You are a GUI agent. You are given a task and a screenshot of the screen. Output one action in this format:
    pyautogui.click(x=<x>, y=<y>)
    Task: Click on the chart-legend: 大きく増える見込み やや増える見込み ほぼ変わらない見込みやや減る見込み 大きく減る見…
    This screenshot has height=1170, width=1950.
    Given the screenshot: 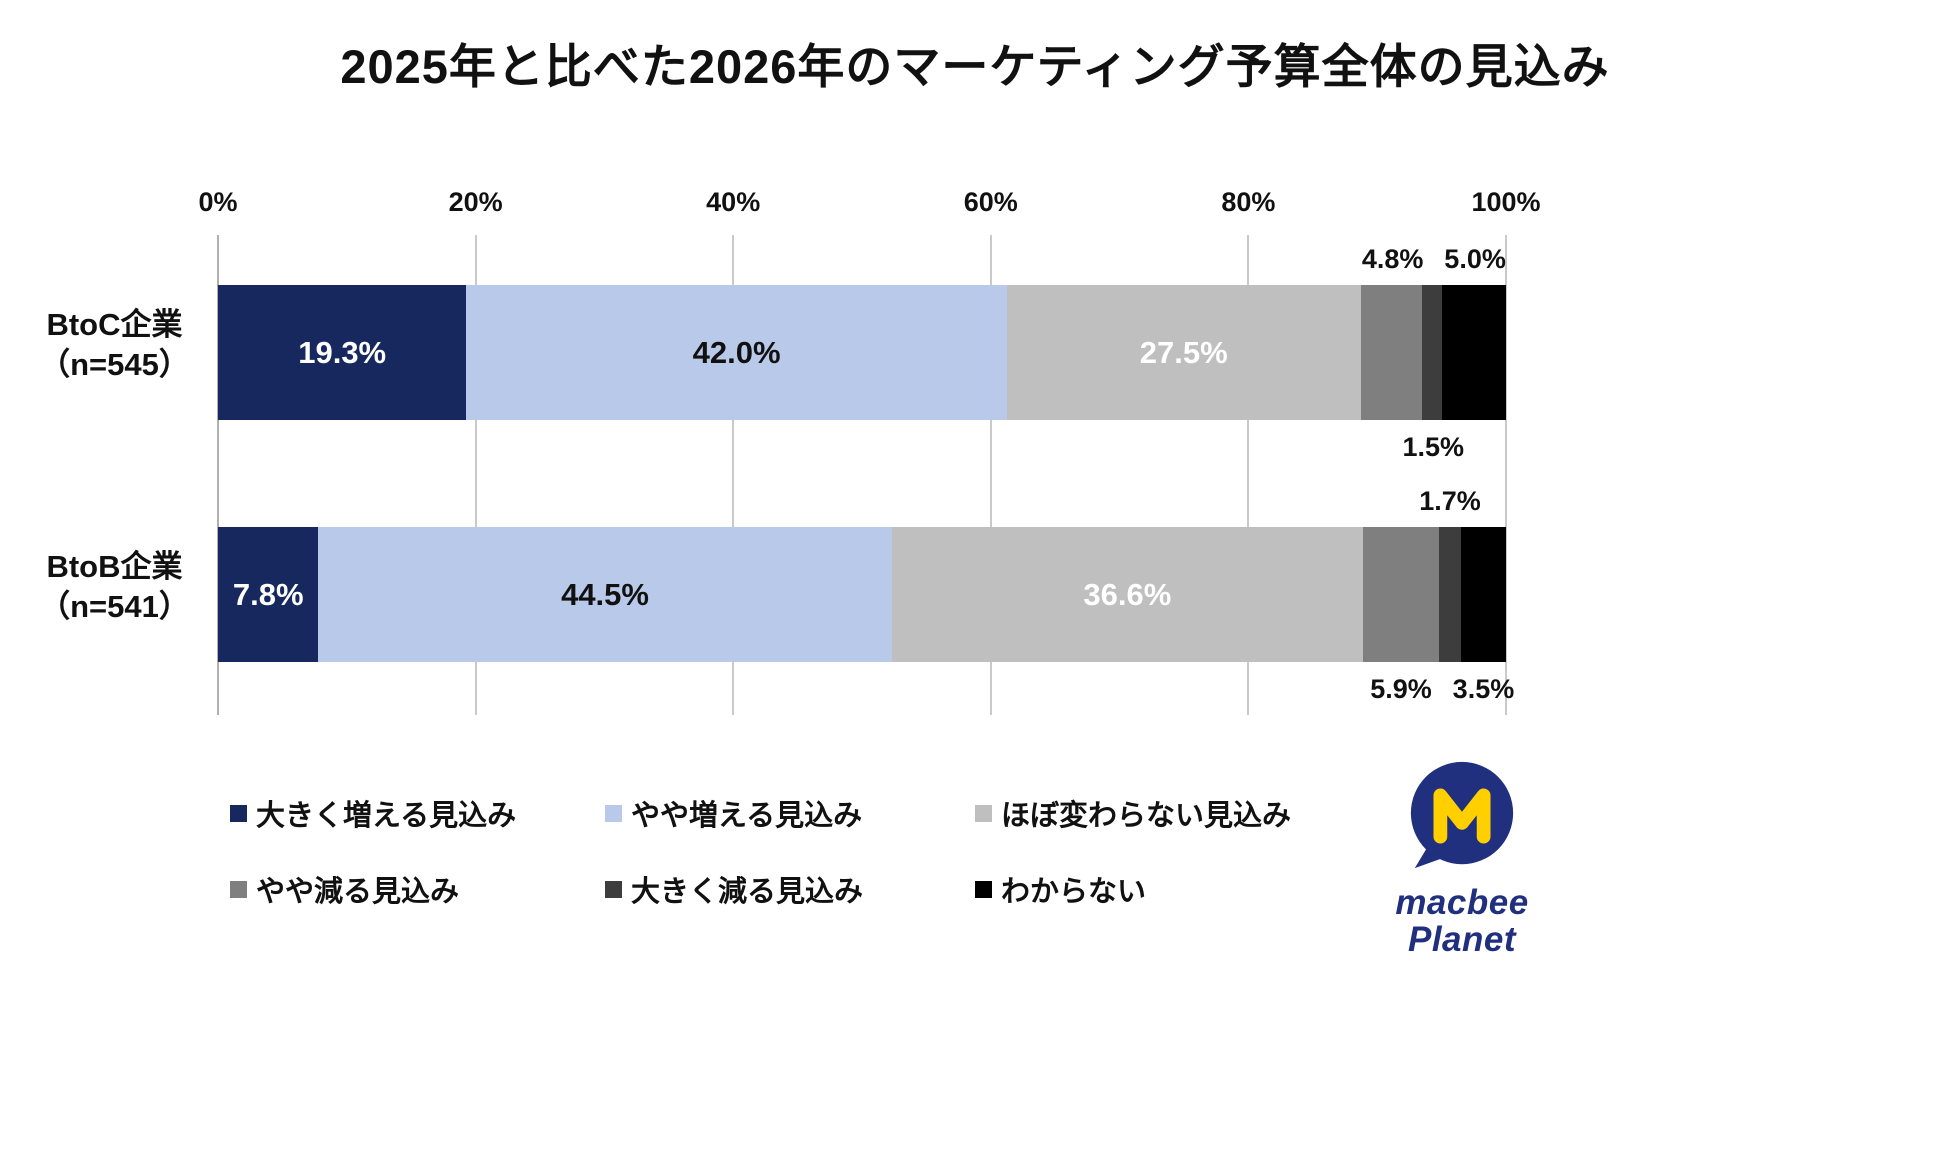 What is the action you would take?
    pyautogui.click(x=817, y=851)
    